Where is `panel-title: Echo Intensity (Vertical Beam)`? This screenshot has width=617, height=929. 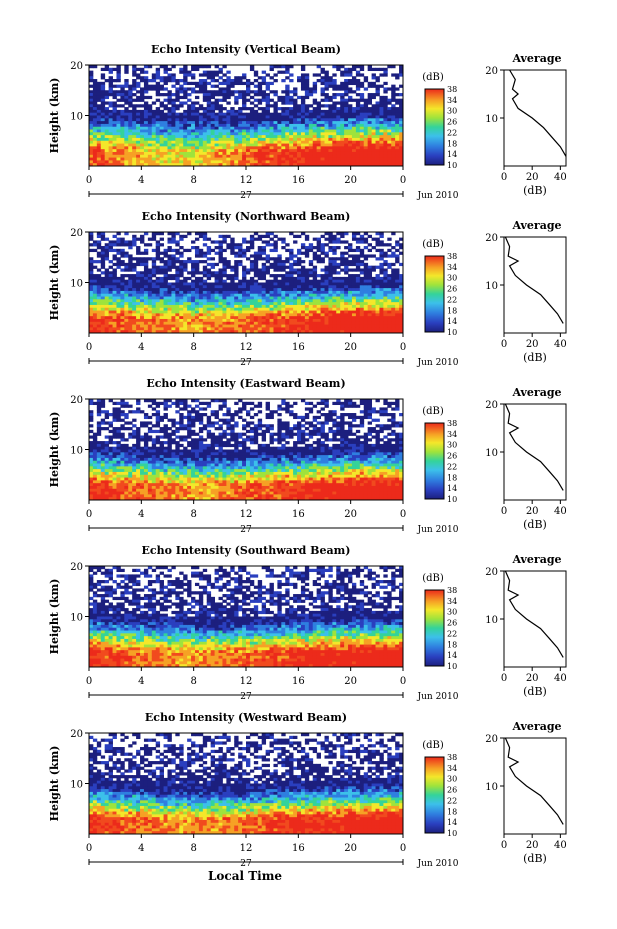 panel-title: Echo Intensity (Vertical Beam) is located at coordinates (246, 49).